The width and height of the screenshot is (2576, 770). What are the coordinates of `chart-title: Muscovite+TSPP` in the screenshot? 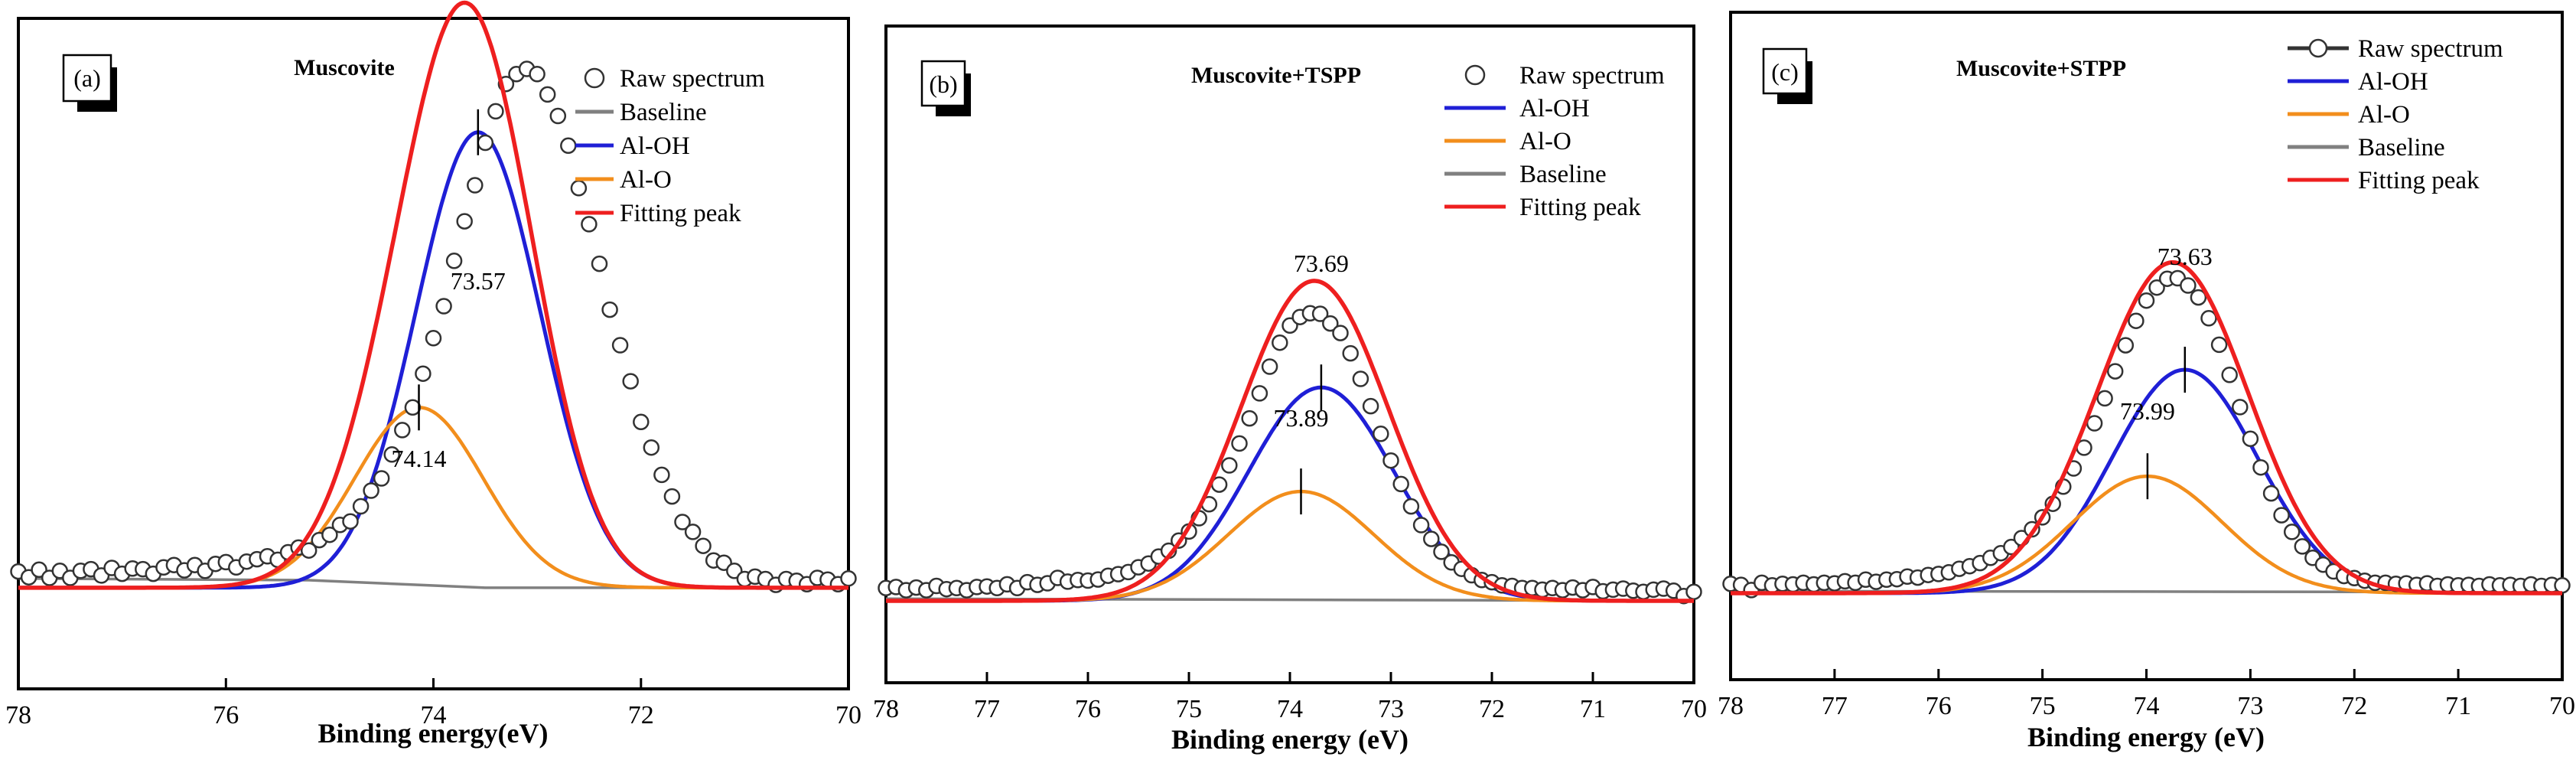 It's located at (1276, 76).